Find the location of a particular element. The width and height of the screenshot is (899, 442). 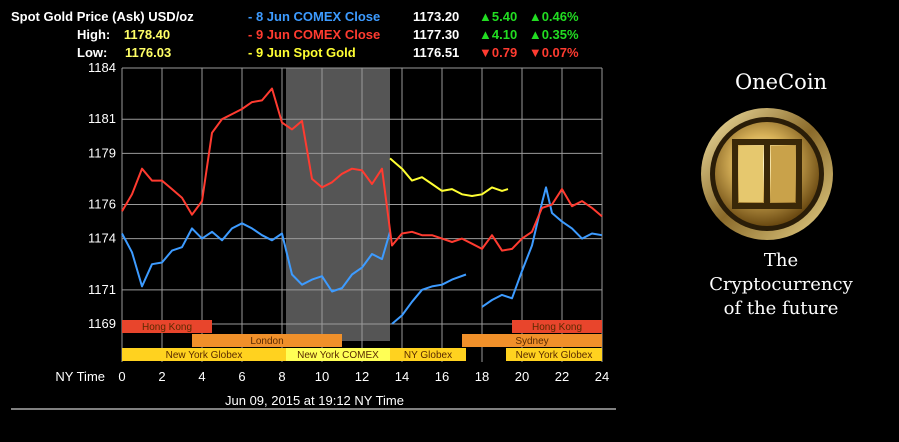

x-tick-label: 12 is located at coordinates (362, 376).